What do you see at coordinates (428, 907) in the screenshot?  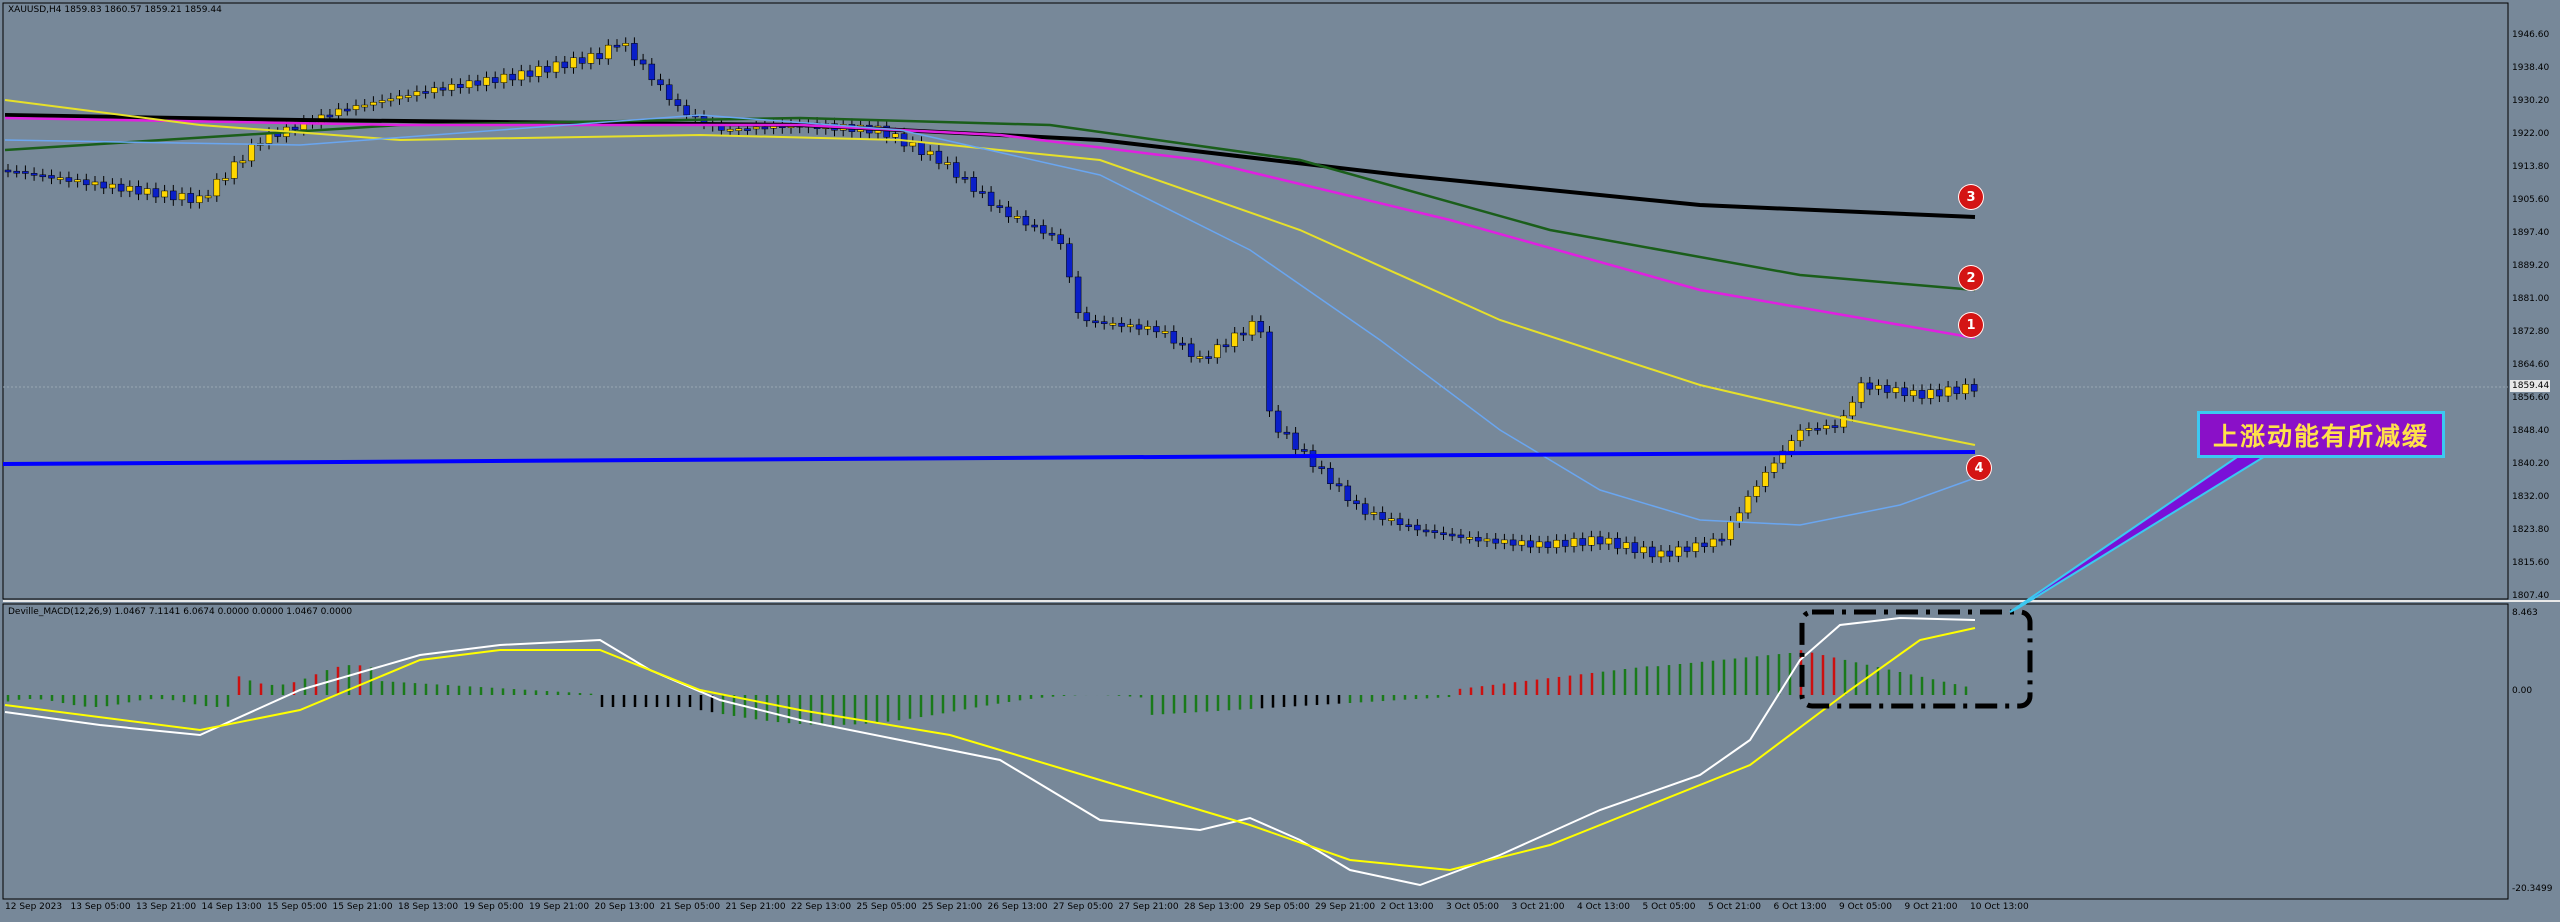 I see `date-tick-label: 18 Sep 13:00` at bounding box center [428, 907].